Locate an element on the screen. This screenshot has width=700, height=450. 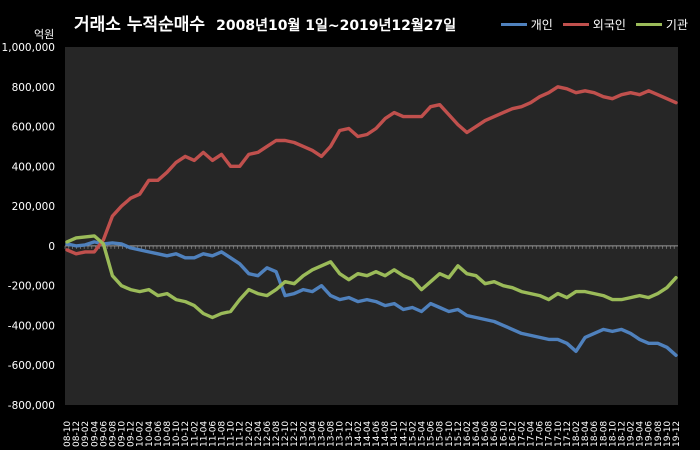
x-tick-label: 19-10 is located at coordinates (668, 434).